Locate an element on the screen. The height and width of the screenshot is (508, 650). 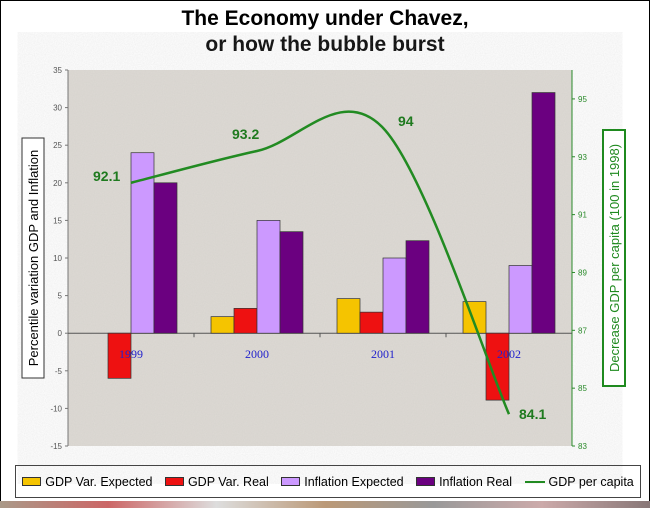
bar-inflation-real-2001 is located at coordinates (417, 287).